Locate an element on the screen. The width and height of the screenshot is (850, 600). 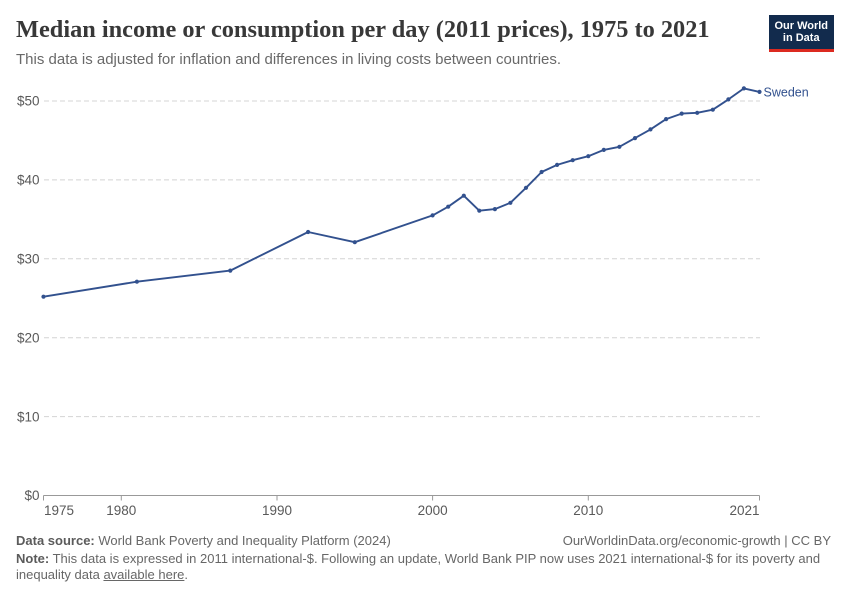
svg-text: 2010 is located at coordinates (588, 510).